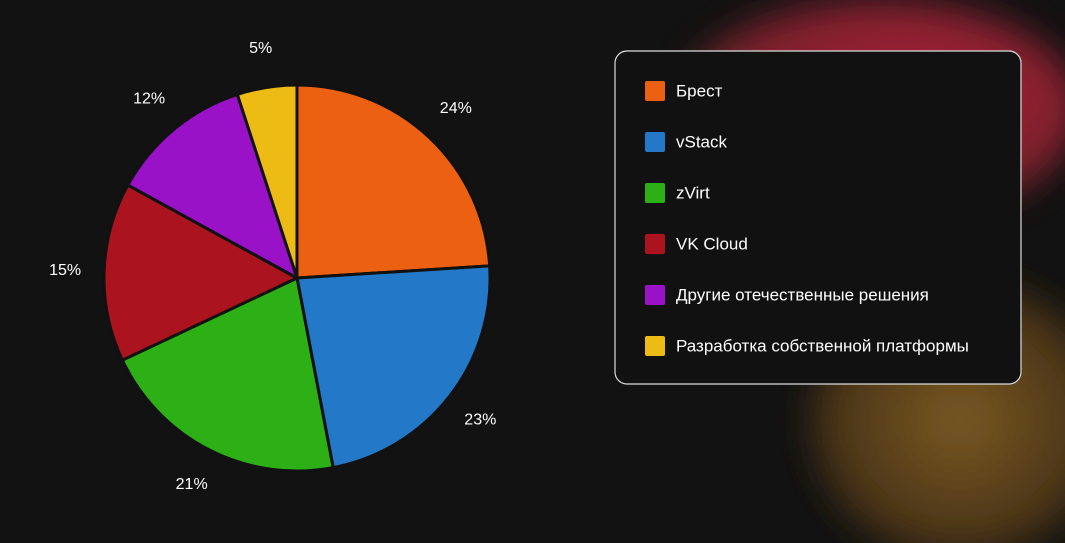 The image size is (1065, 543). I want to click on legend-label: Брест, so click(699, 90).